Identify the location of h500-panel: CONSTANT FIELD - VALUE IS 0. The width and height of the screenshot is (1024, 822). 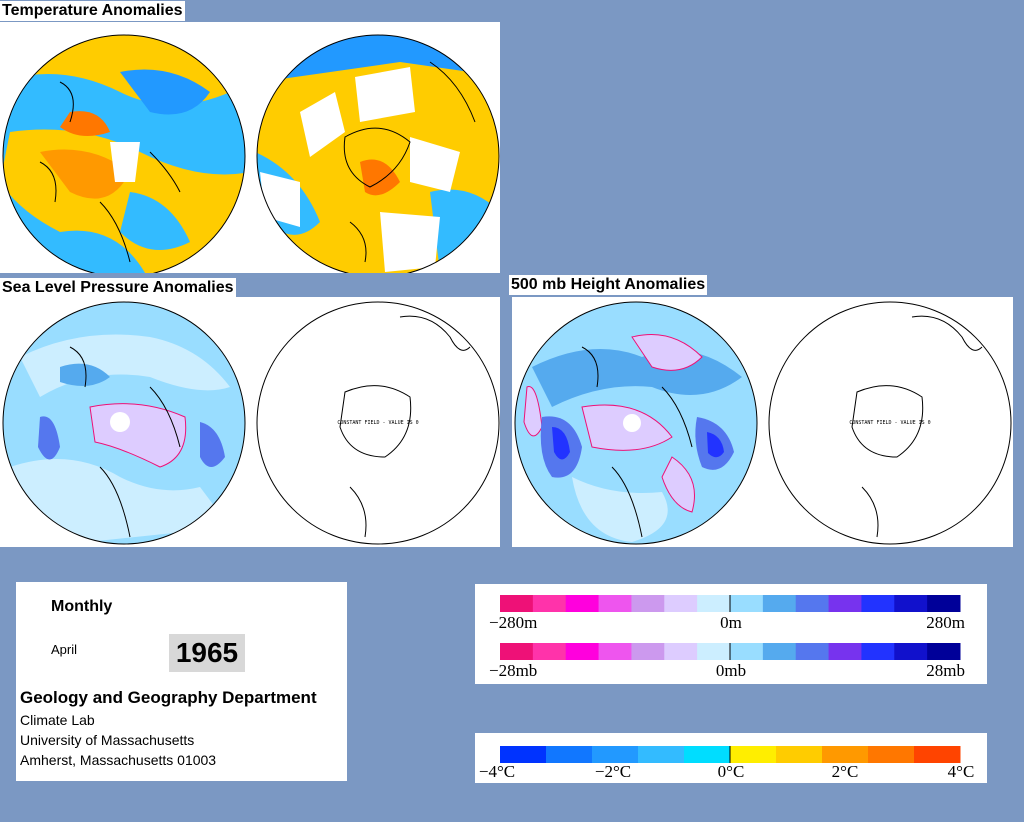
(762, 422).